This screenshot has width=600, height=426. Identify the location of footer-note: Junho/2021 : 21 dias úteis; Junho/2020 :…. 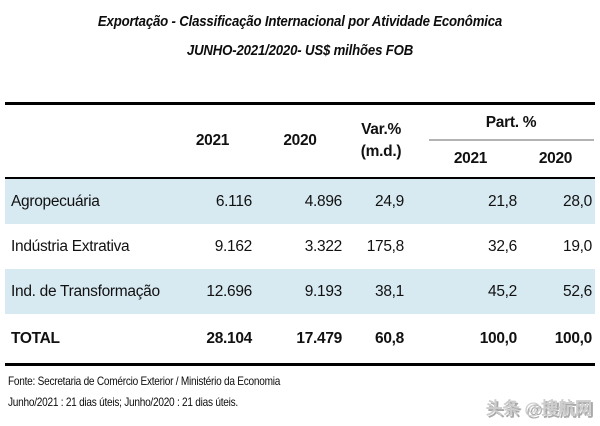
(123, 402).